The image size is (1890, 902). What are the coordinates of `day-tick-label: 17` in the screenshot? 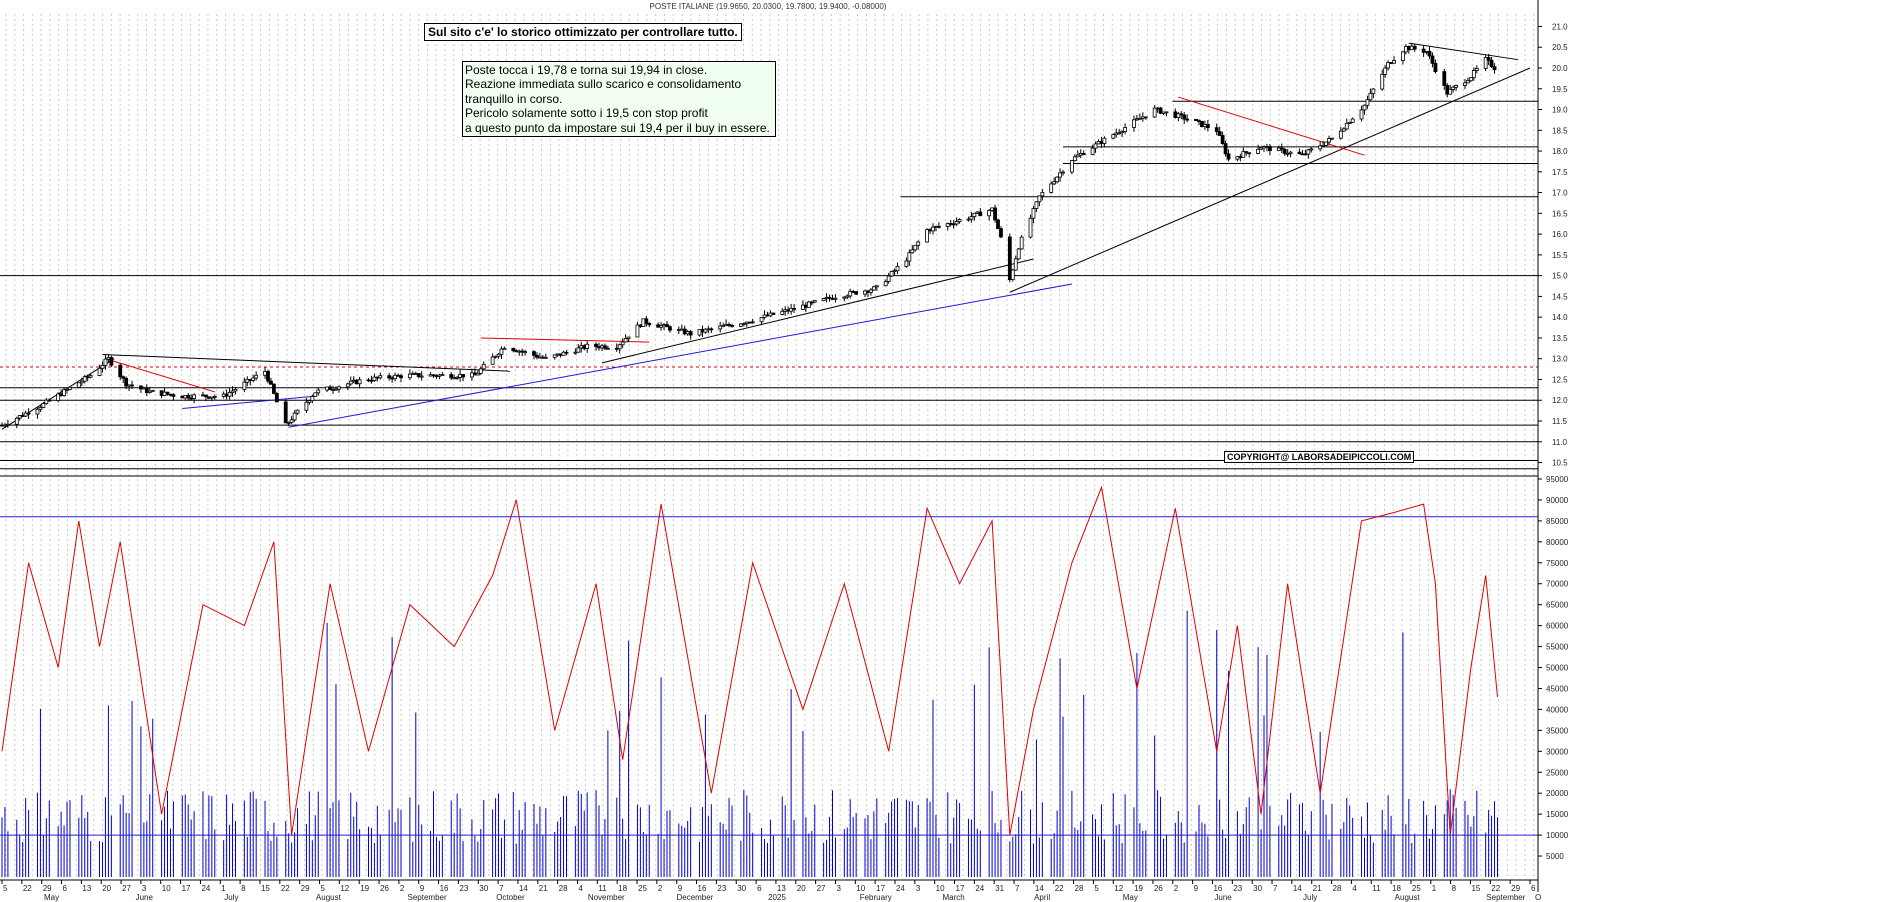 It's located at (880, 888).